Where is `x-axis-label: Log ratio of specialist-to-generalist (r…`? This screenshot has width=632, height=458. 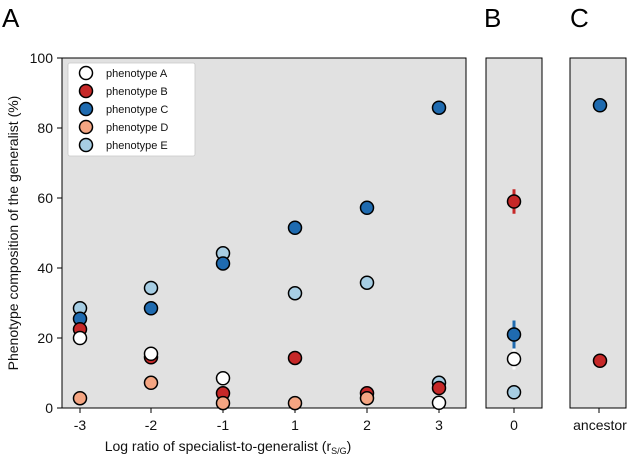 x-axis-label: Log ratio of specialist-to-generalist (r… is located at coordinates (228, 447).